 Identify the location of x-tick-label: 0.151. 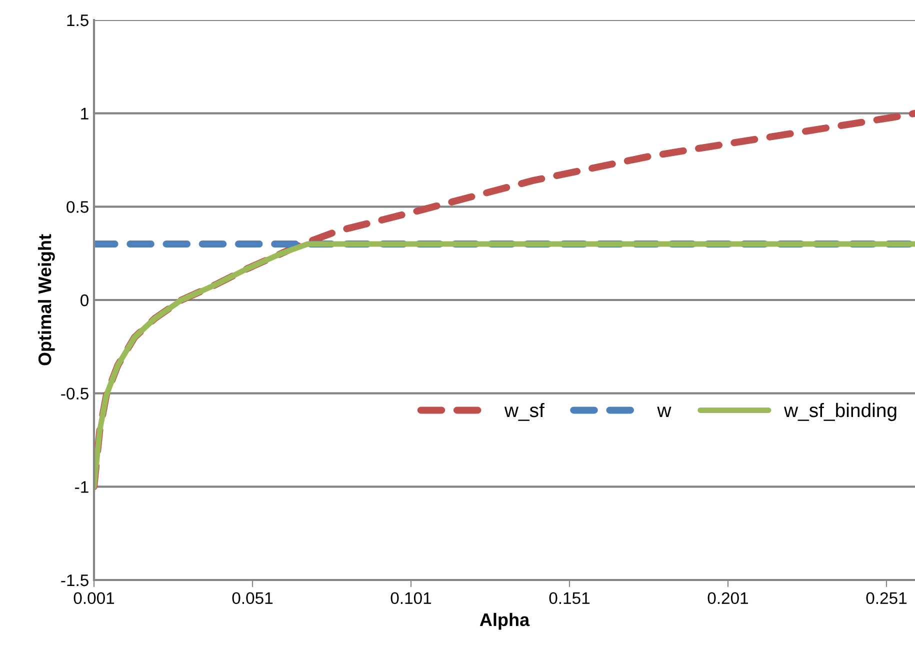
(569, 598).